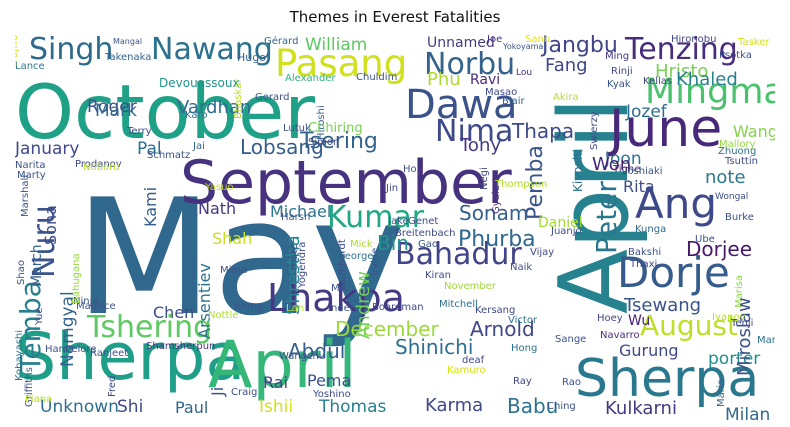 The height and width of the screenshot is (427, 790). What do you see at coordinates (754, 42) in the screenshot?
I see `word-tasker: Tasker` at bounding box center [754, 42].